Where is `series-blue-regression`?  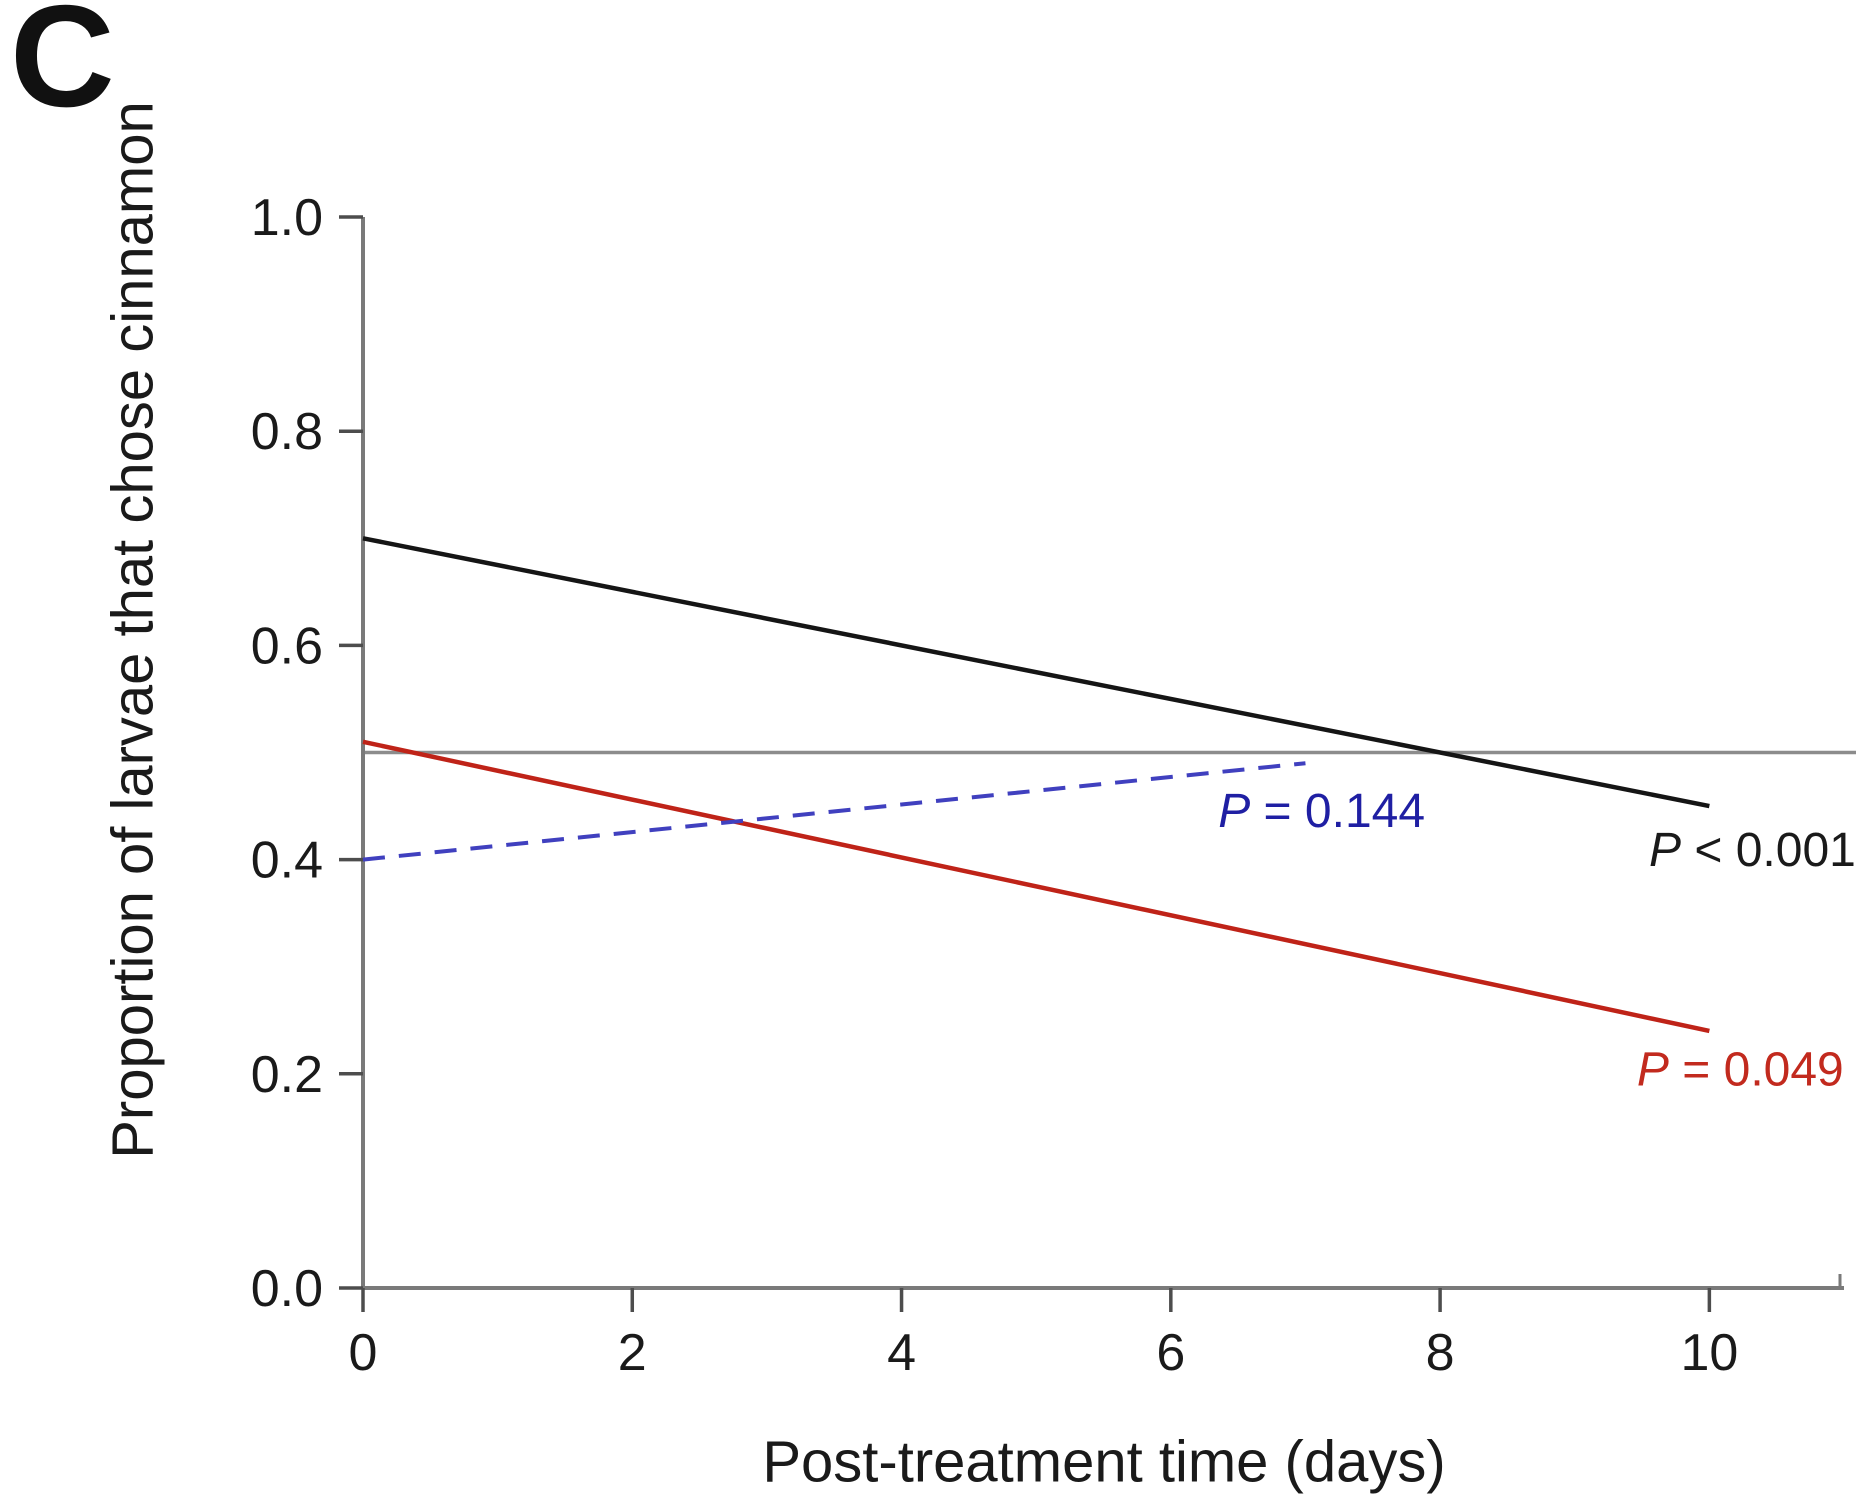 series-blue-regression is located at coordinates (834, 811).